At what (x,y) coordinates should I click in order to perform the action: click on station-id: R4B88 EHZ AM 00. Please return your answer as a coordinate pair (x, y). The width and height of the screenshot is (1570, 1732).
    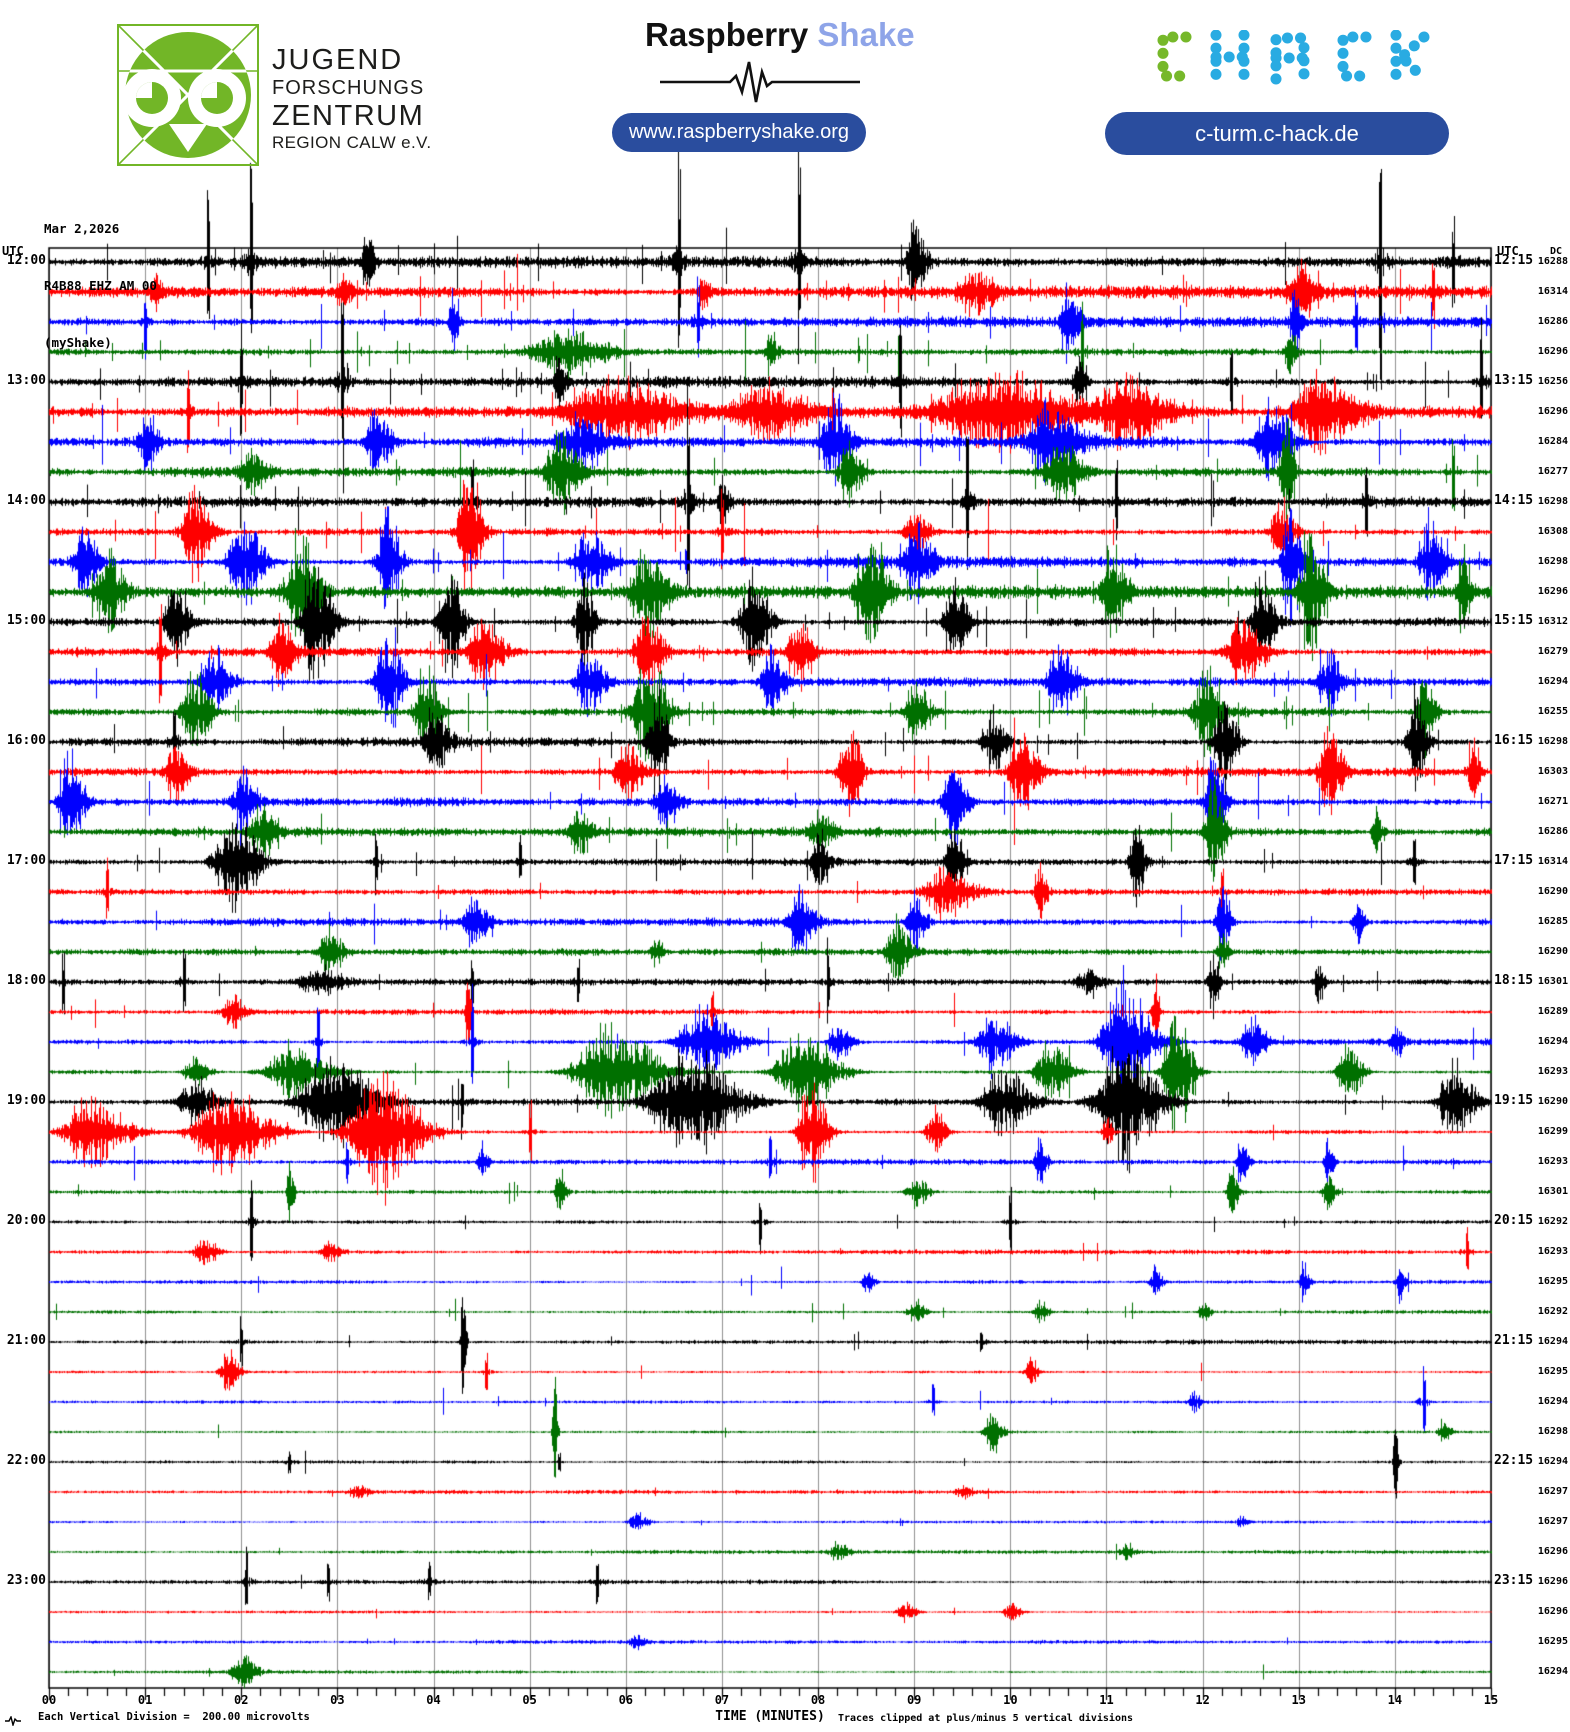
    Looking at the image, I should click on (100, 285).